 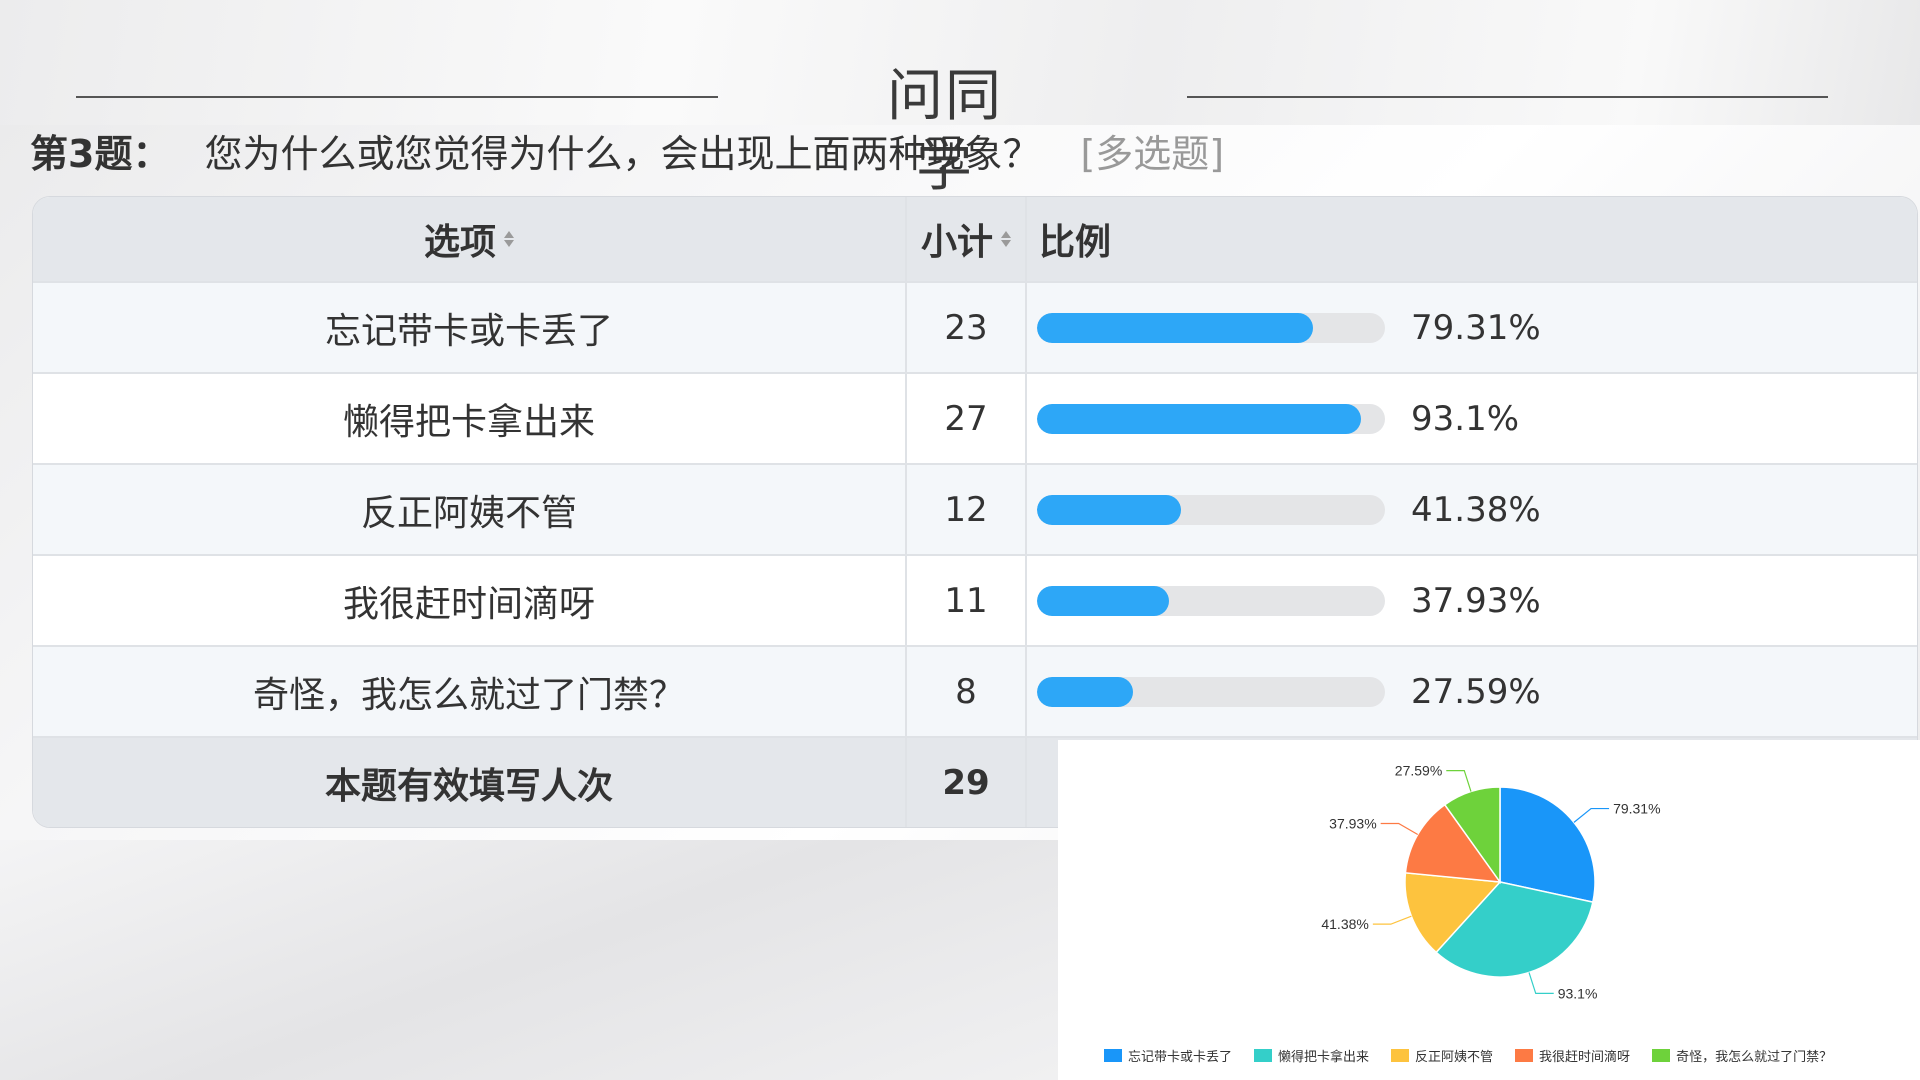 What do you see at coordinates (967, 691) in the screenshot?
I see `count-cell: 8` at bounding box center [967, 691].